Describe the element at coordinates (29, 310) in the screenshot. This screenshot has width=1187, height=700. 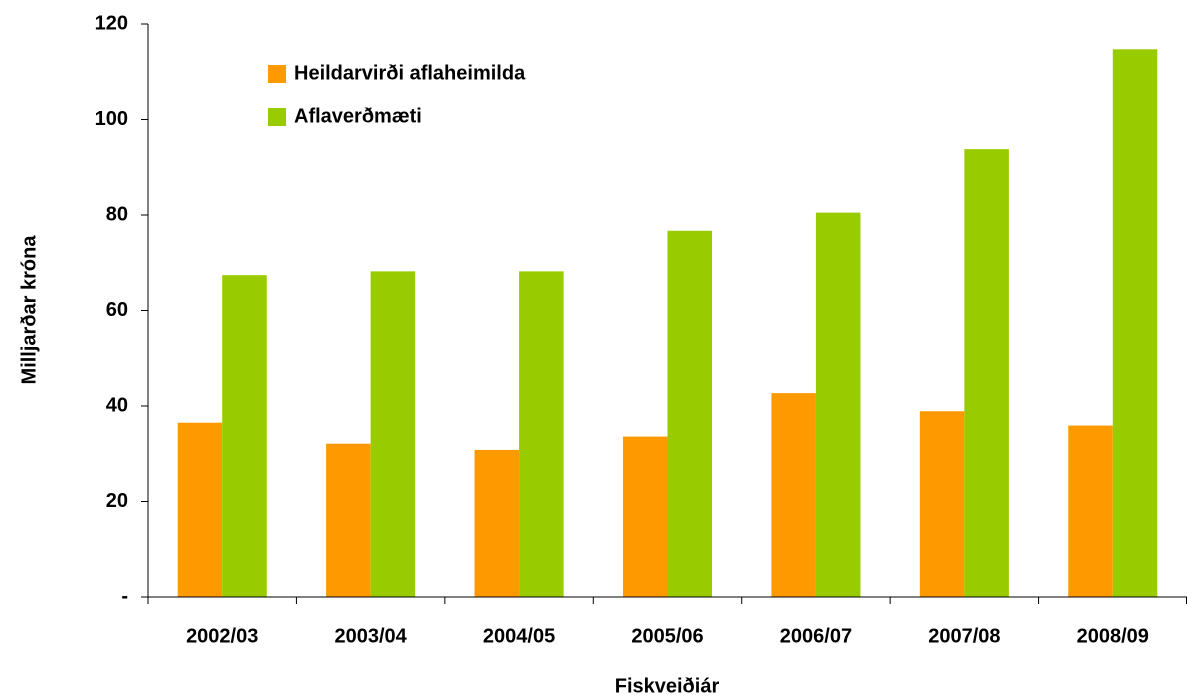
I see `y-axis-label: Milljarðar króna` at that location.